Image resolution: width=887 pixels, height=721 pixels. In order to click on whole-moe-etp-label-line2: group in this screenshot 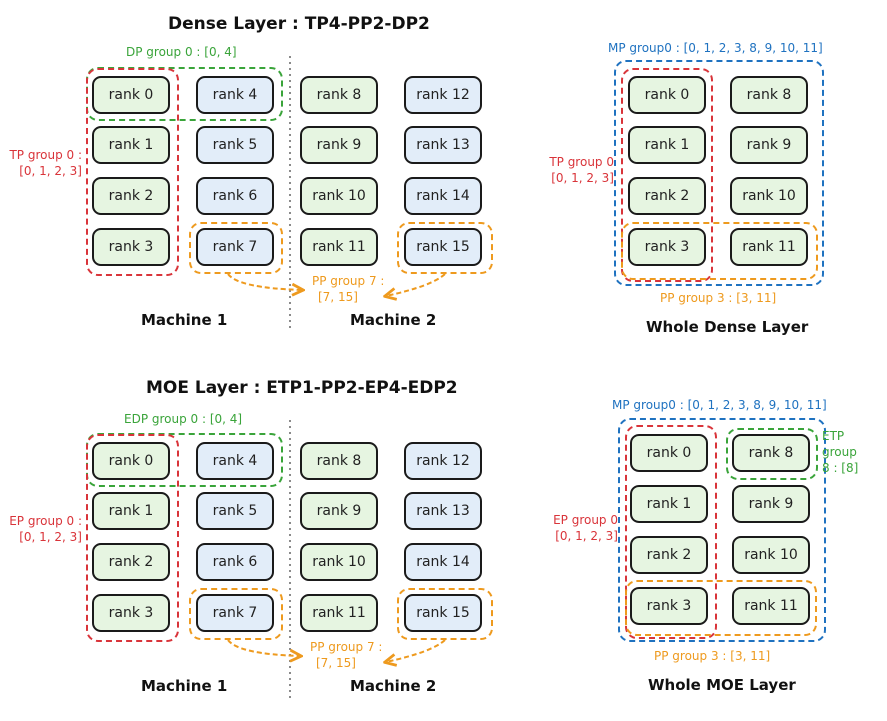, I will do `click(839, 452)`.